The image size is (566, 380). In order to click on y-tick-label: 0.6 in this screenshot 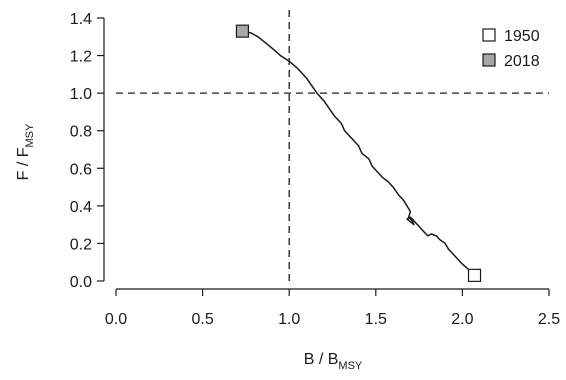, I will do `click(81, 169)`.